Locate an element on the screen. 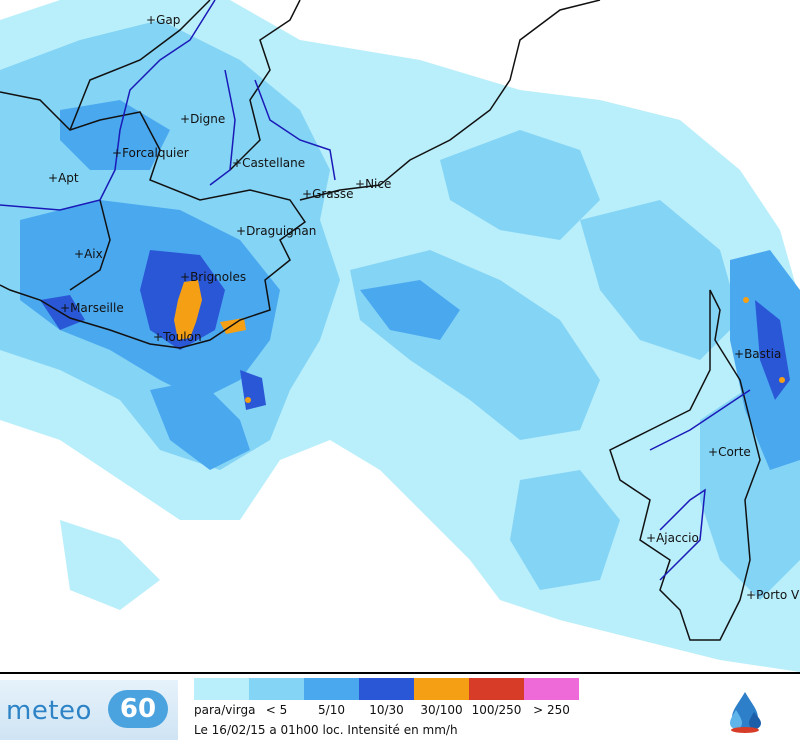 The image size is (800, 745). city-label-aix: +Aix is located at coordinates (88, 254).